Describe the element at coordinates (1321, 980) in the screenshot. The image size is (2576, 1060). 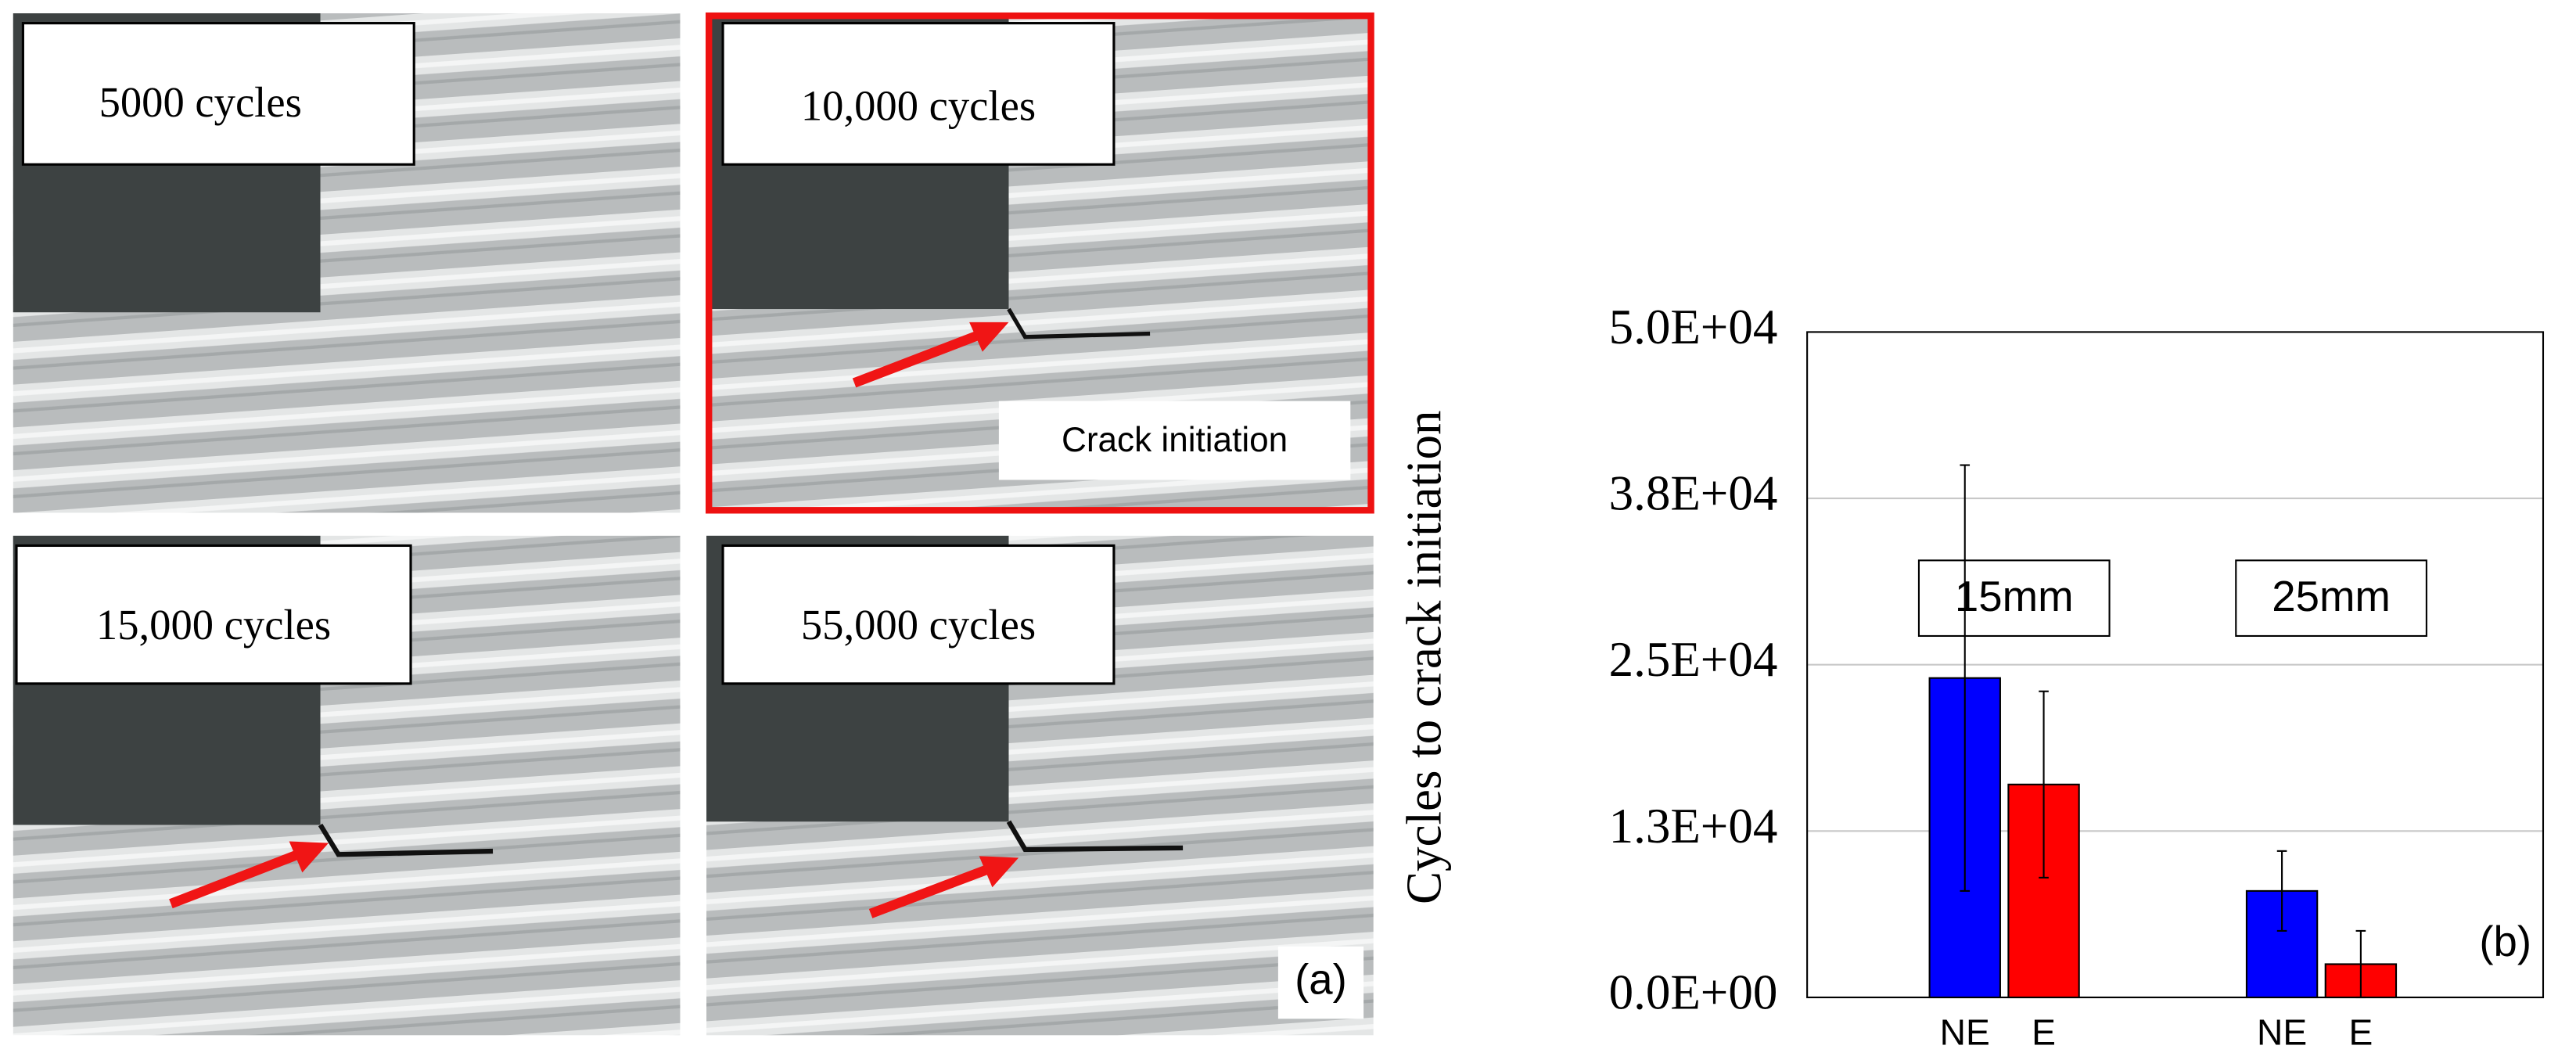
I see `panel-label: (a)` at that location.